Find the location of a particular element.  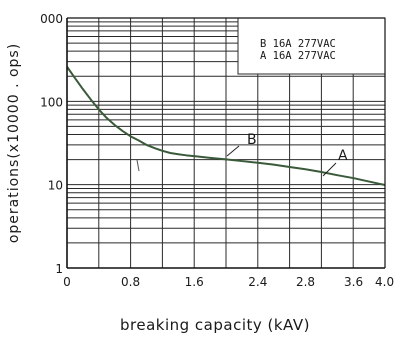

legend-entry: B 16A 277VAC is located at coordinates (298, 44).